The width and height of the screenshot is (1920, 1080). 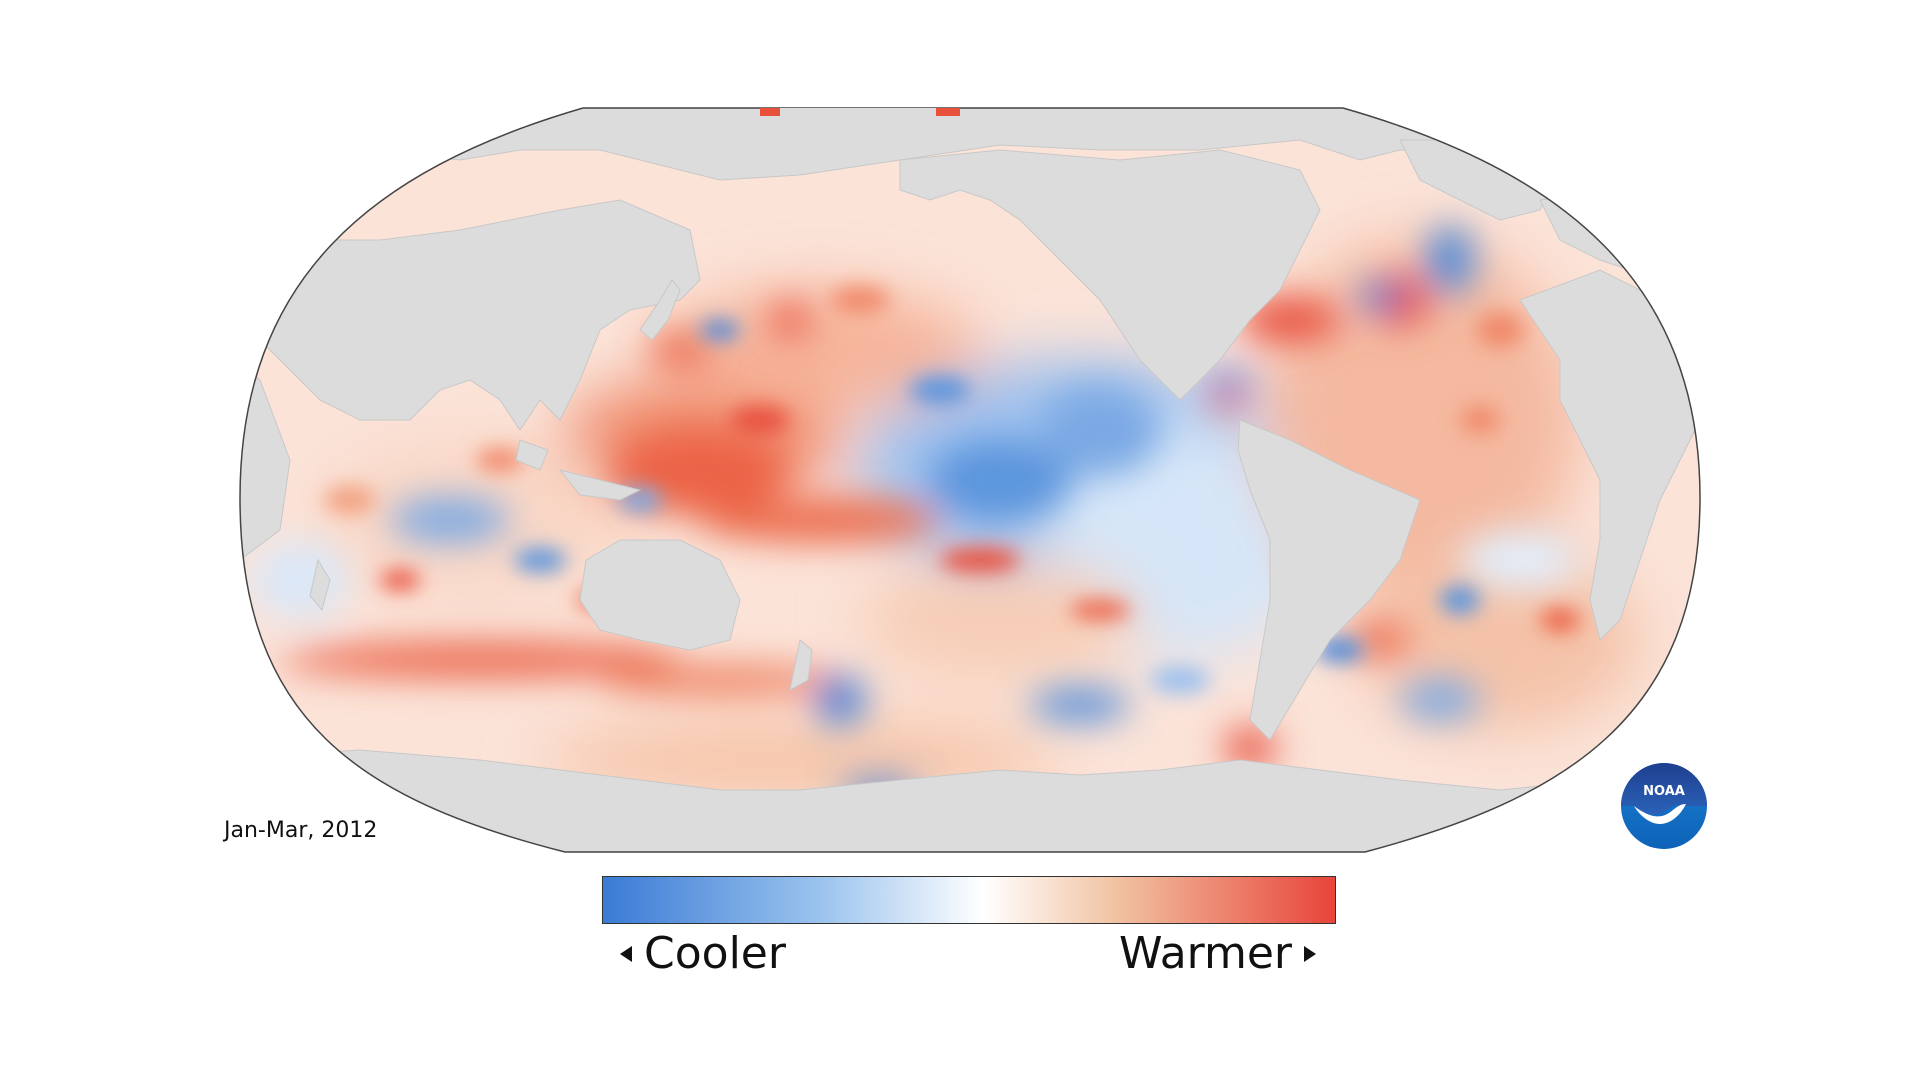 I want to click on triangle-right-icon, so click(x=1310, y=953).